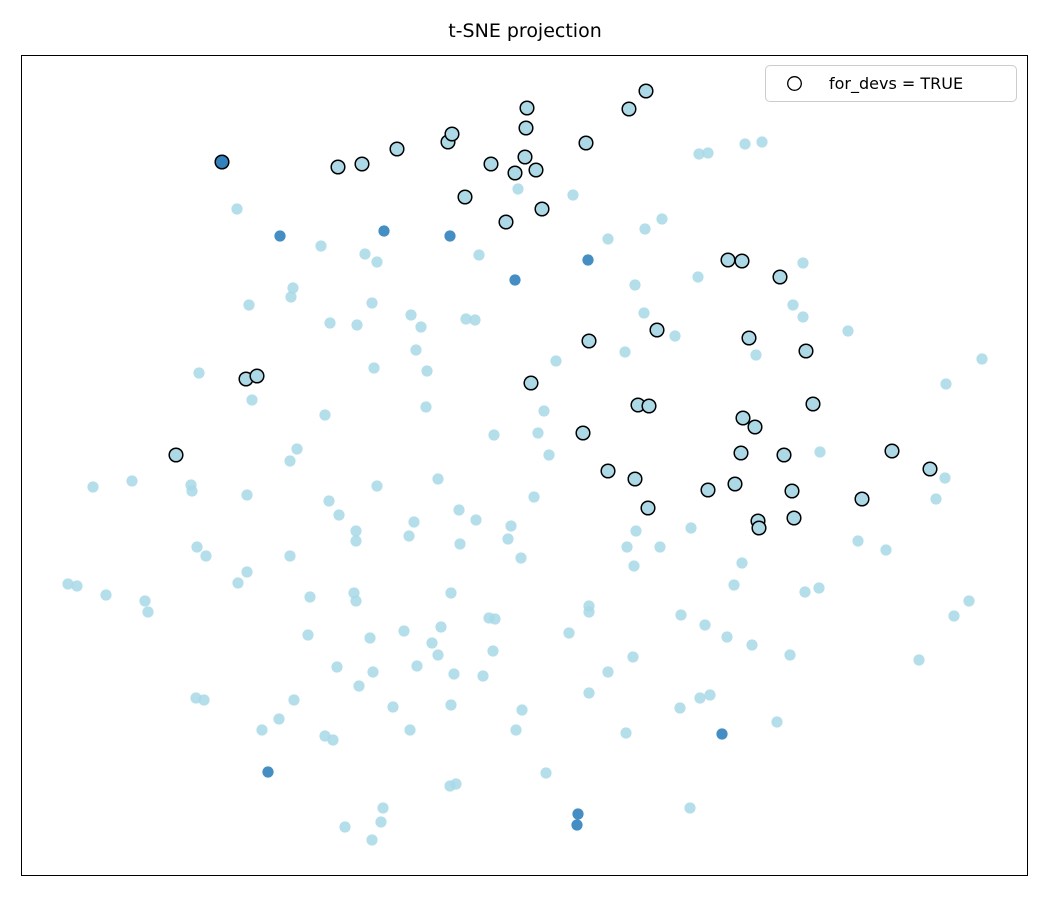 This screenshot has width=1050, height=900. Describe the element at coordinates (891, 83) in the screenshot. I see `legend: for_devs = TRUE` at that location.